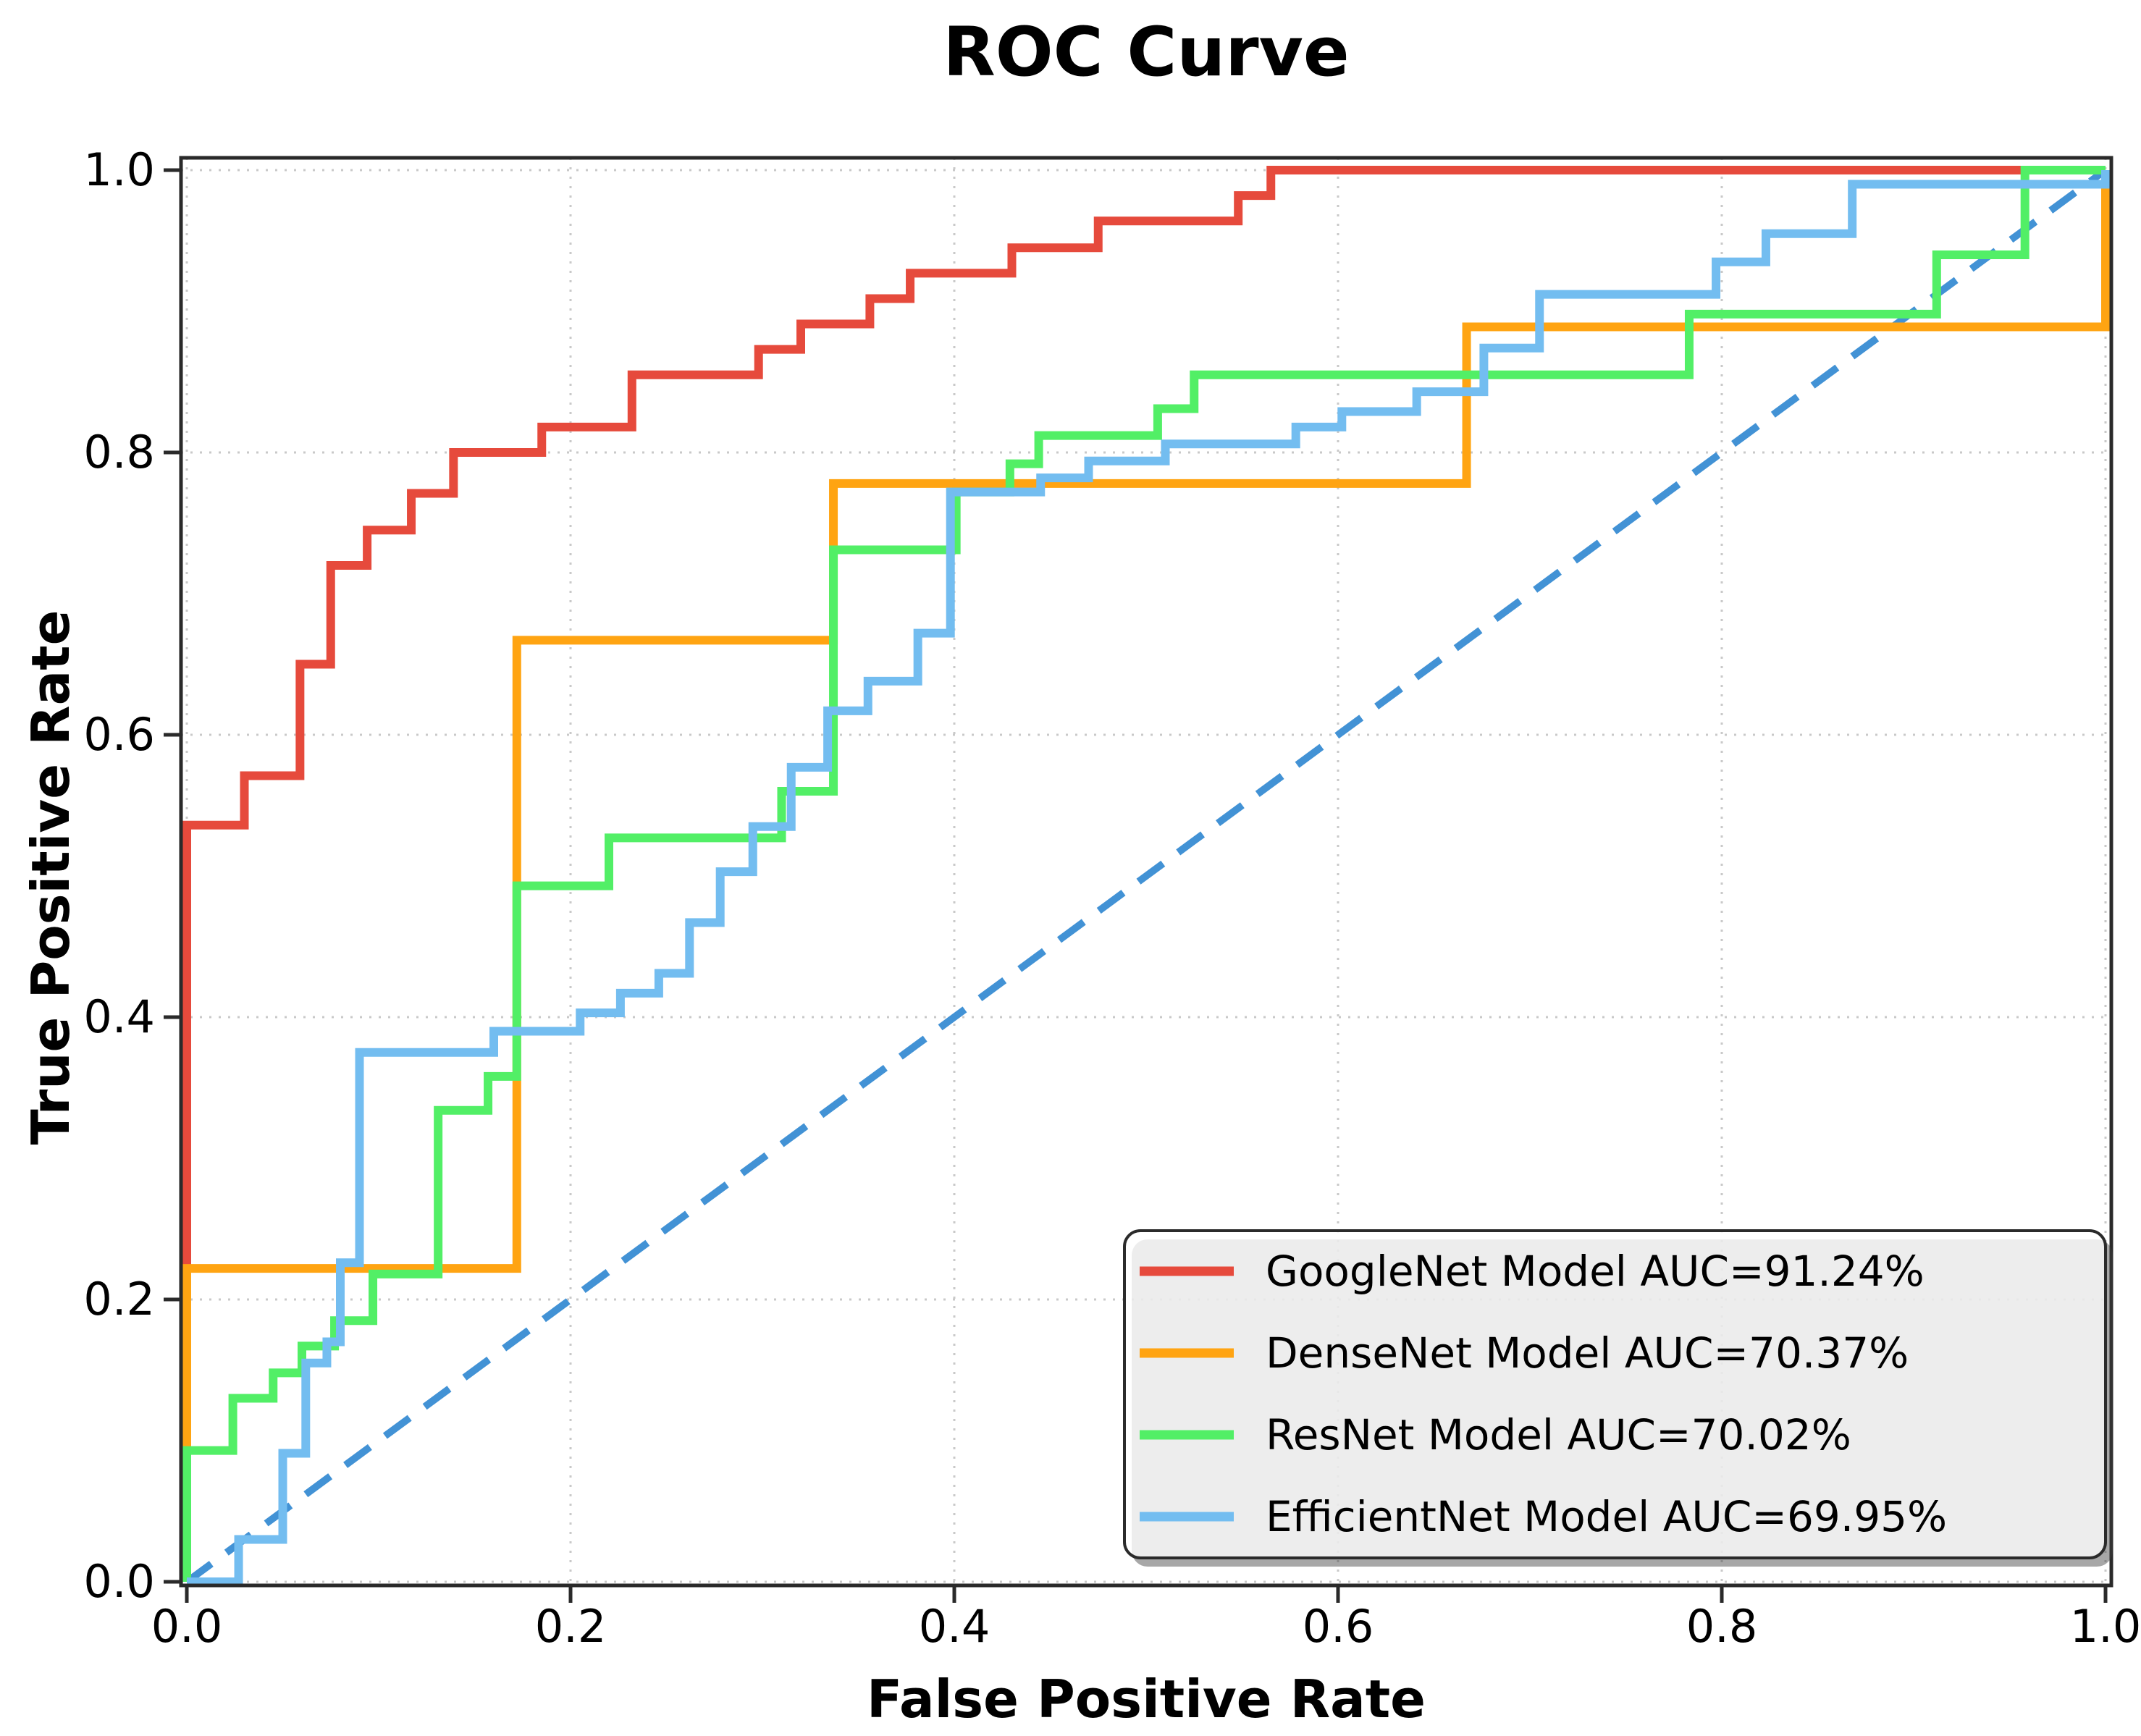 The image size is (2141, 1736). What do you see at coordinates (119, 169) in the screenshot?
I see `y-tick-label-1.0: 1.0` at bounding box center [119, 169].